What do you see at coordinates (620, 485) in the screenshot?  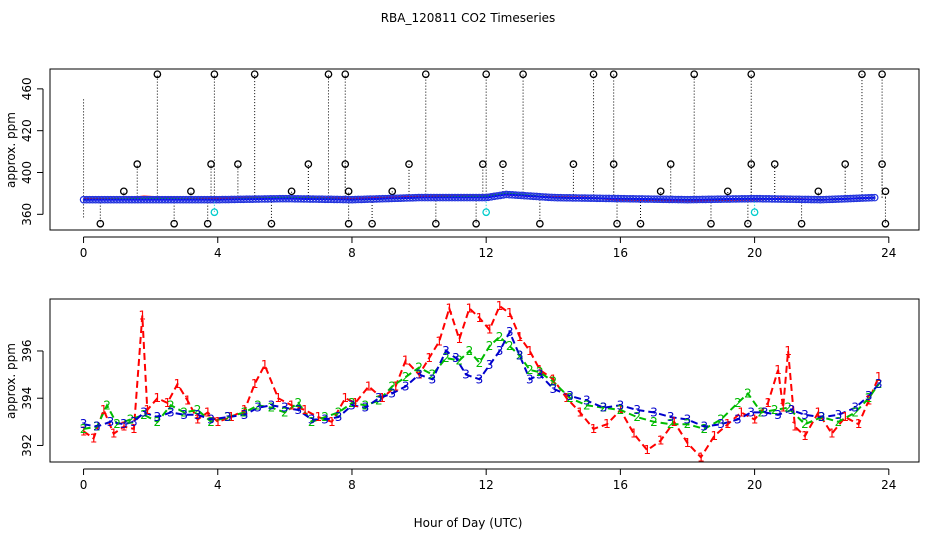 I see `bottom-x-tick-label: 16` at bounding box center [620, 485].